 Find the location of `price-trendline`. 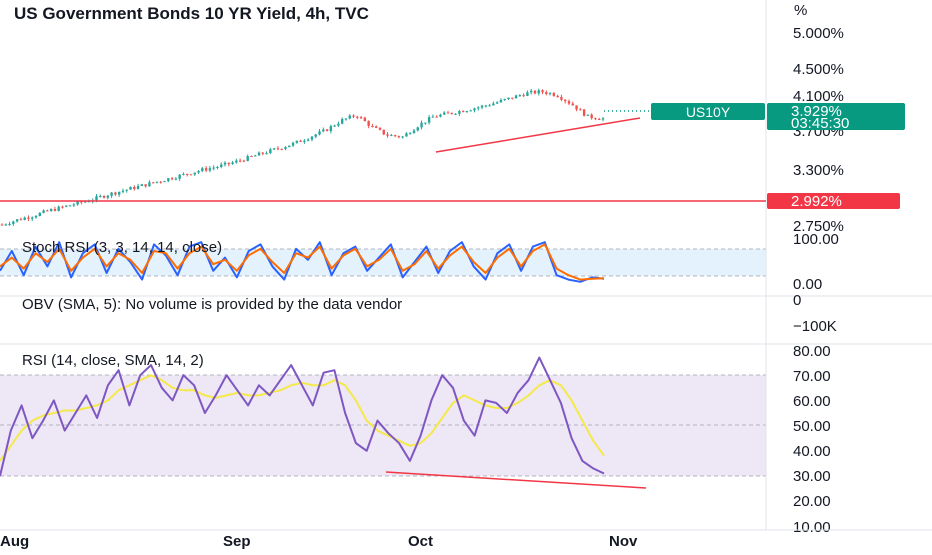

price-trendline is located at coordinates (538, 135).